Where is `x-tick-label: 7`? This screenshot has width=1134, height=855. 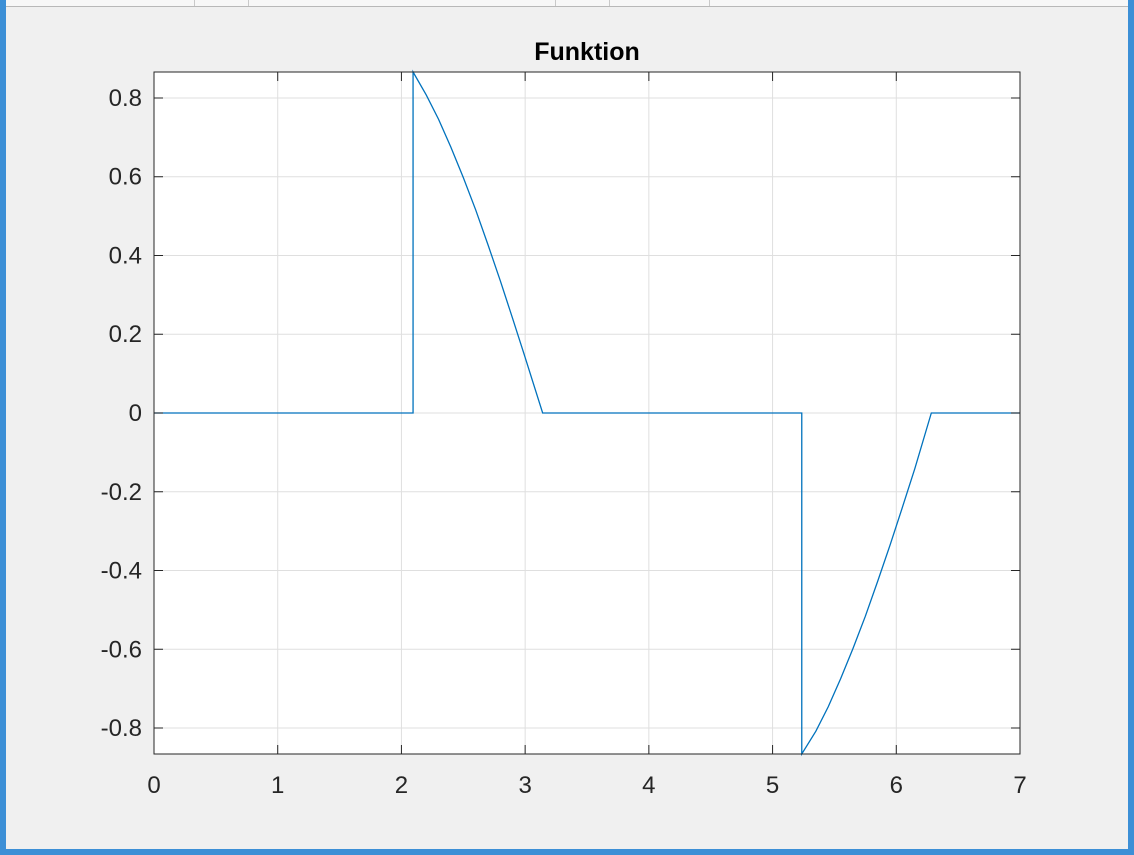
x-tick-label: 7 is located at coordinates (1019, 785).